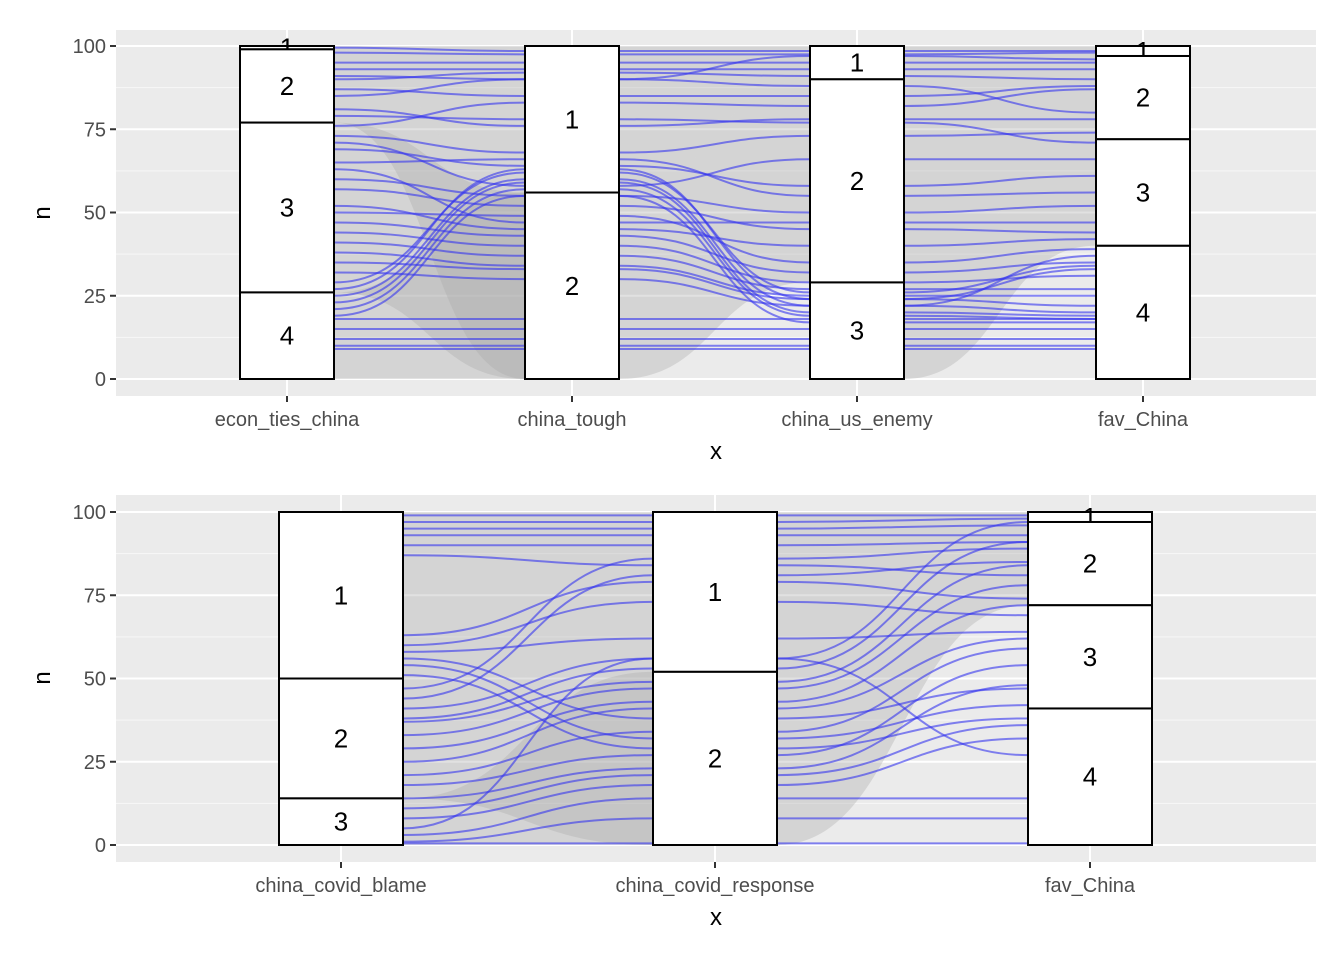 The width and height of the screenshot is (1344, 960). What do you see at coordinates (1143, 420) in the screenshot?
I see `x-tick-label: fav_China` at bounding box center [1143, 420].